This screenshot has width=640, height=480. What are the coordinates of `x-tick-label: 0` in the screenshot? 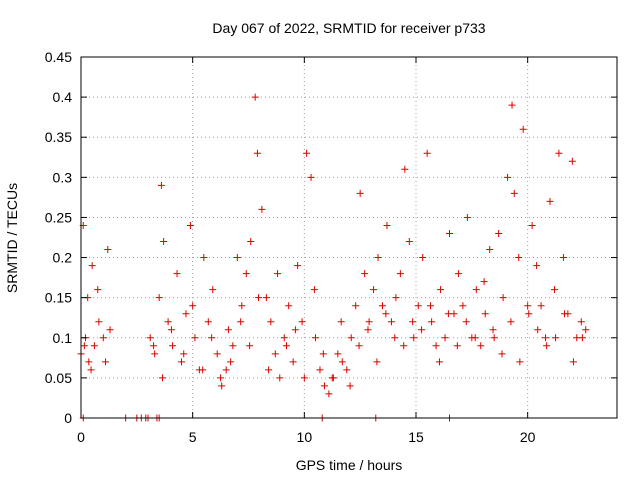 It's located at (81, 437).